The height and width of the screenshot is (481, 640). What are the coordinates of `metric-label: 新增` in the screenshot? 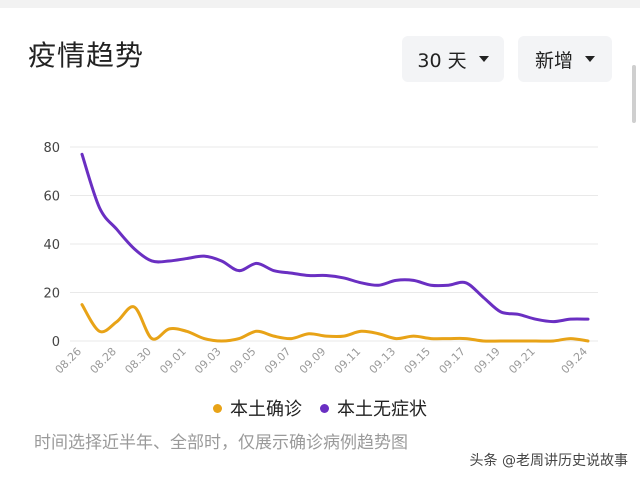 It's located at (553, 60).